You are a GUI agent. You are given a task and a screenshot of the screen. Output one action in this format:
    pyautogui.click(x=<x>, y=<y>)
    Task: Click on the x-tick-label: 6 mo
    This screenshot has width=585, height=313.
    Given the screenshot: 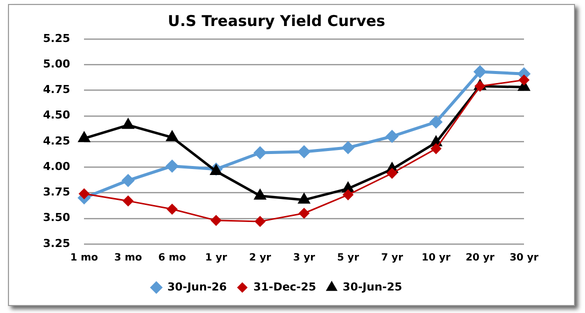 What is the action you would take?
    pyautogui.click(x=172, y=258)
    